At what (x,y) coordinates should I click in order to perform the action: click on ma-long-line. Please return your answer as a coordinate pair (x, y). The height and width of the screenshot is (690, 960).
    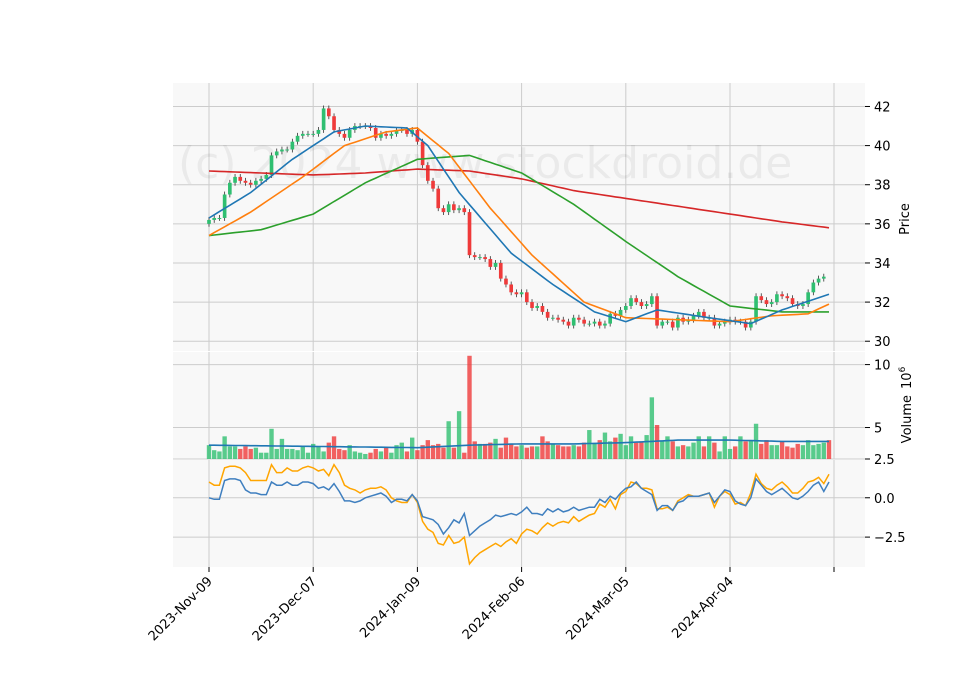
    Looking at the image, I should click on (519, 198).